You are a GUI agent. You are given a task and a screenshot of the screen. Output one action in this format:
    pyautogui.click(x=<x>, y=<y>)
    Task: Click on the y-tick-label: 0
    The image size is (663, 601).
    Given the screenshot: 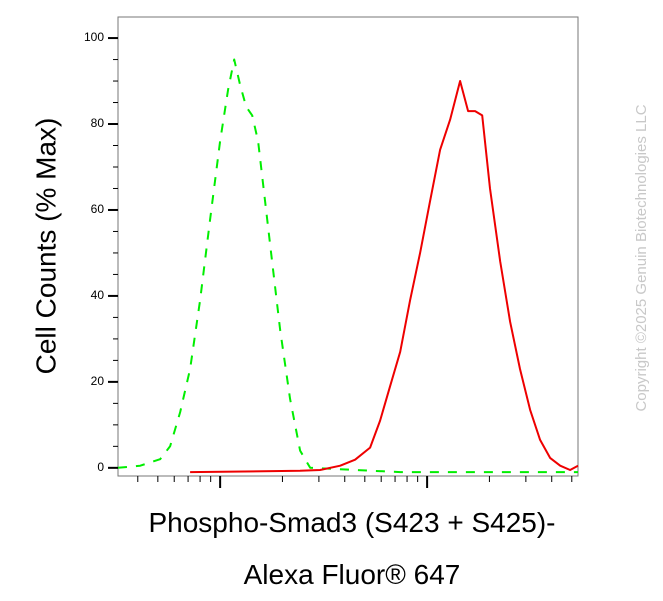 What is the action you would take?
    pyautogui.click(x=100, y=467)
    